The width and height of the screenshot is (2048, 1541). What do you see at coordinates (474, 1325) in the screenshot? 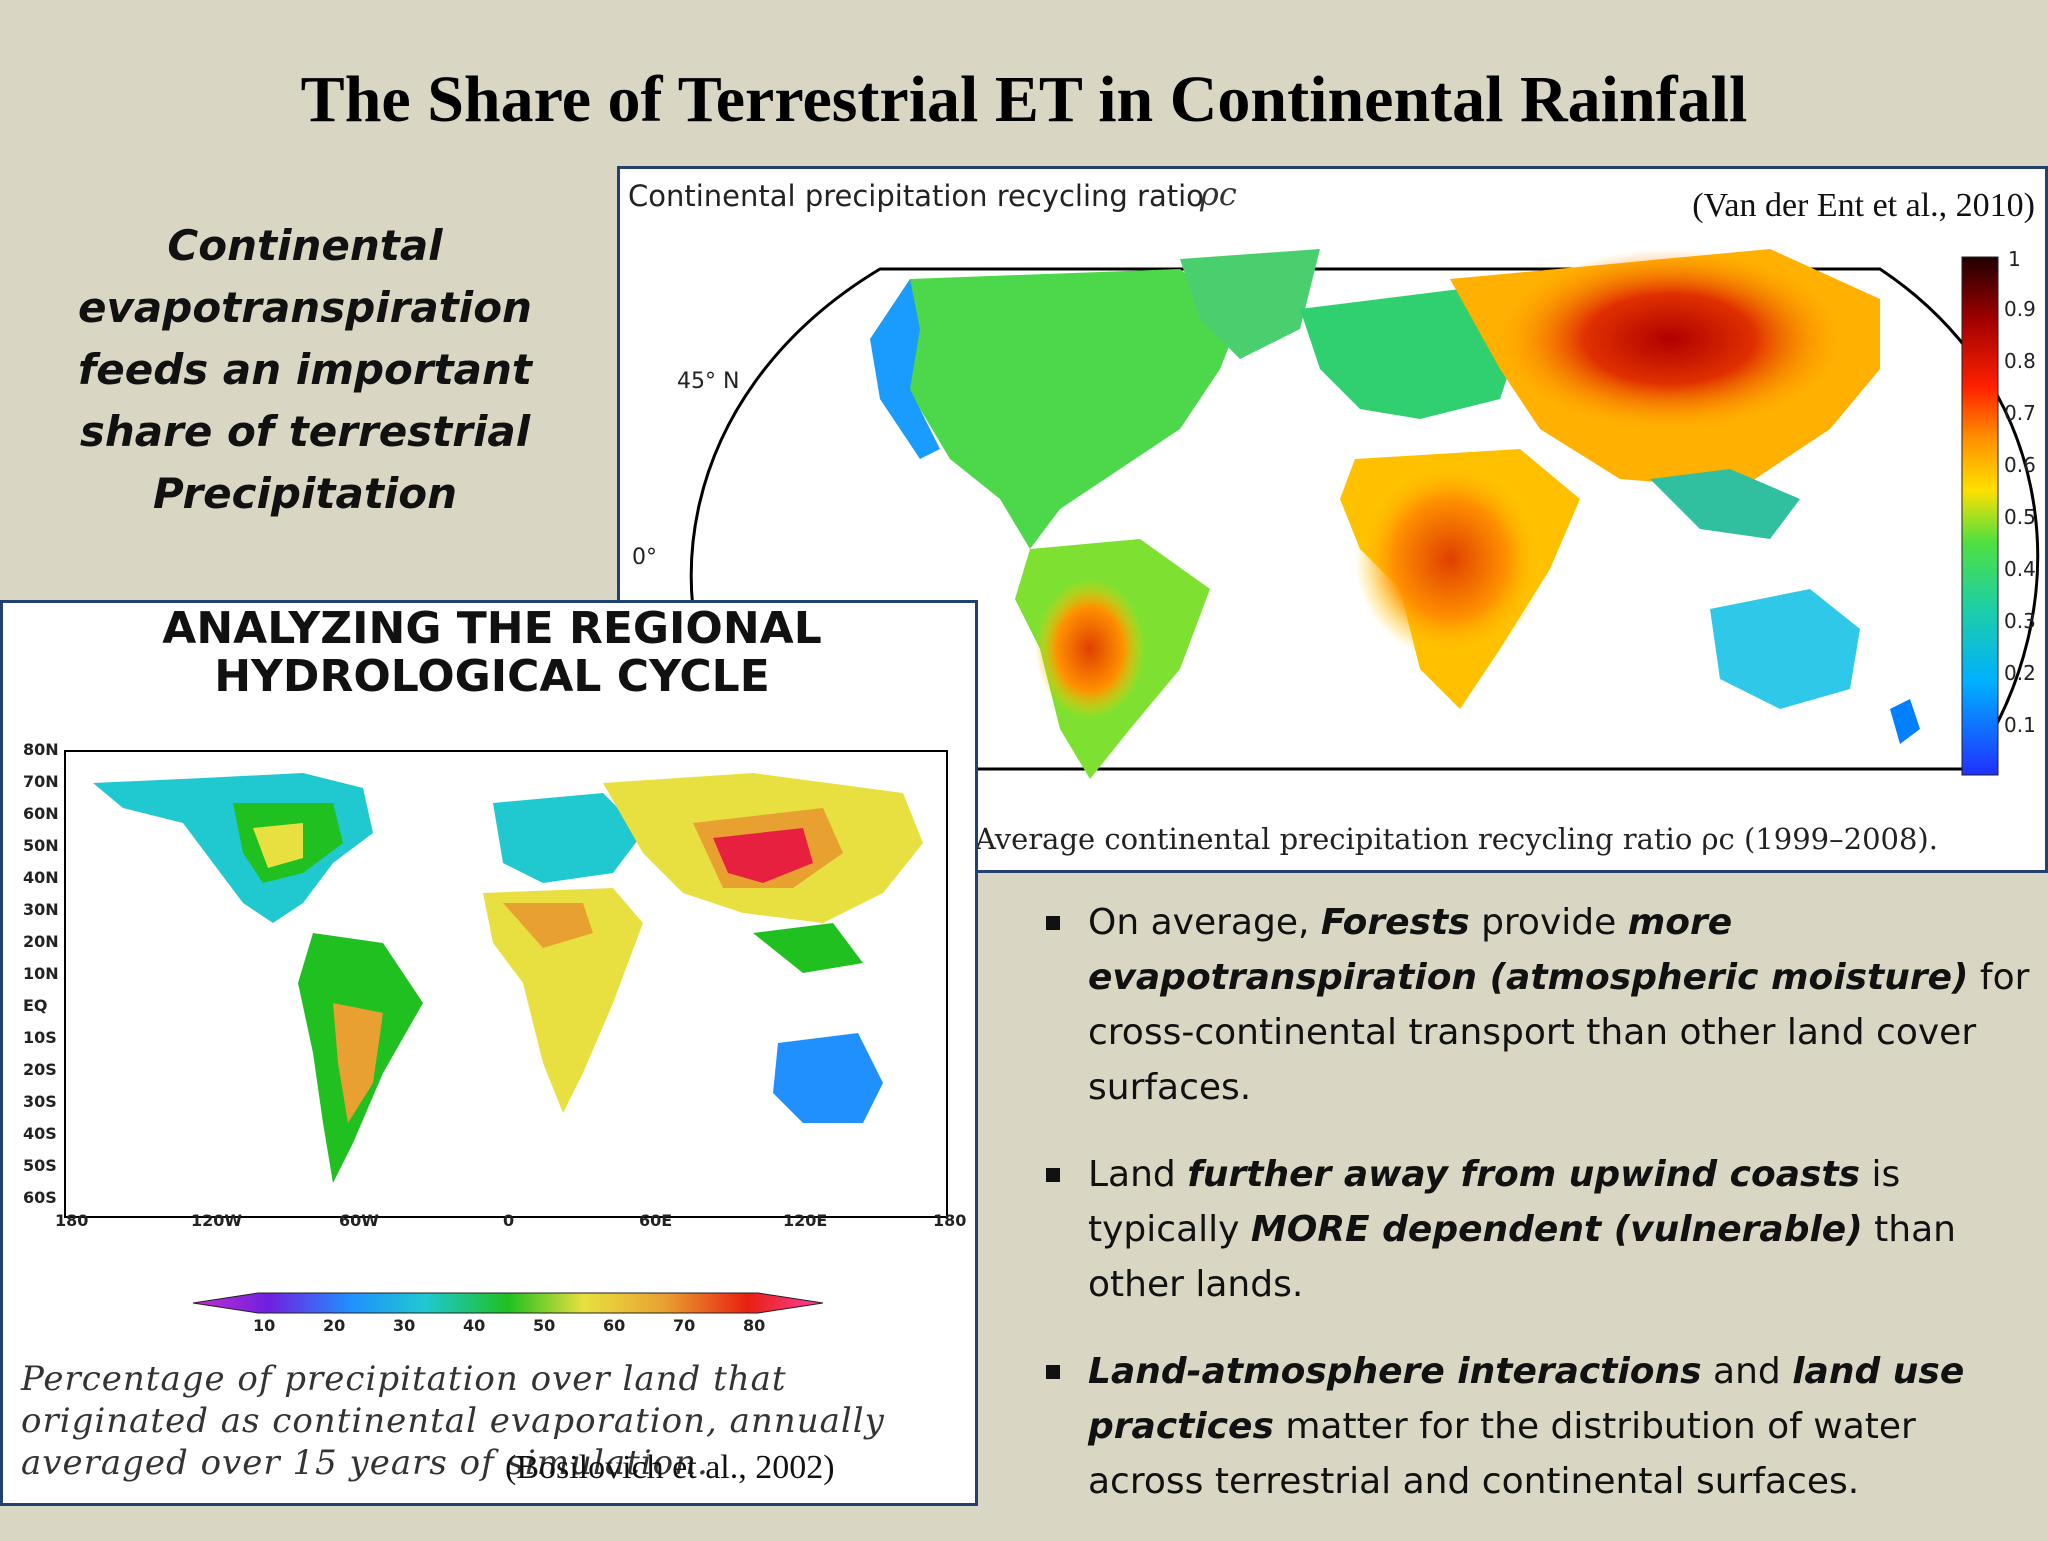
I see `colorbar-tick: 40` at bounding box center [474, 1325].